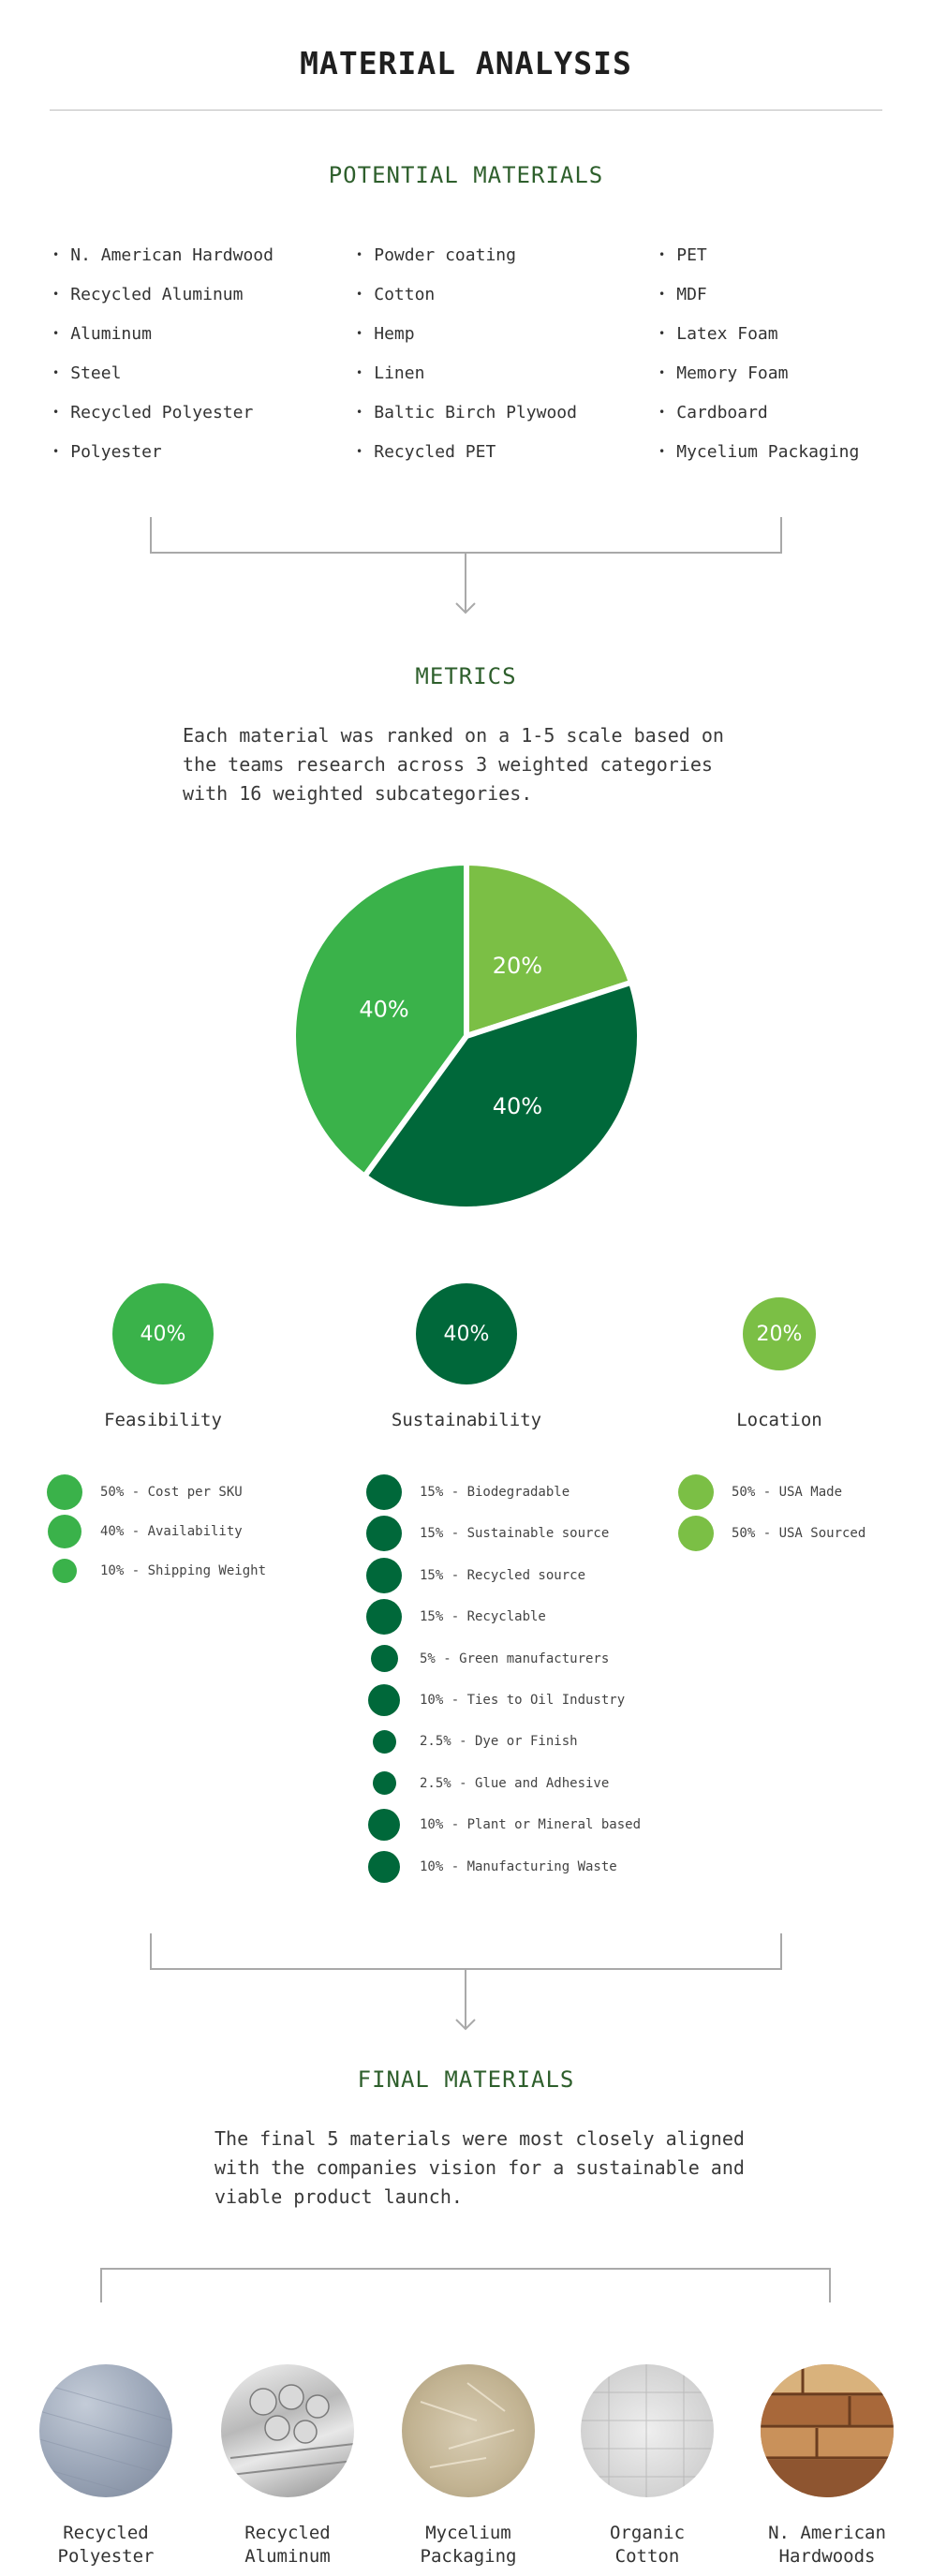 The width and height of the screenshot is (932, 2576). I want to click on mycelium-texture, so click(467, 2425).